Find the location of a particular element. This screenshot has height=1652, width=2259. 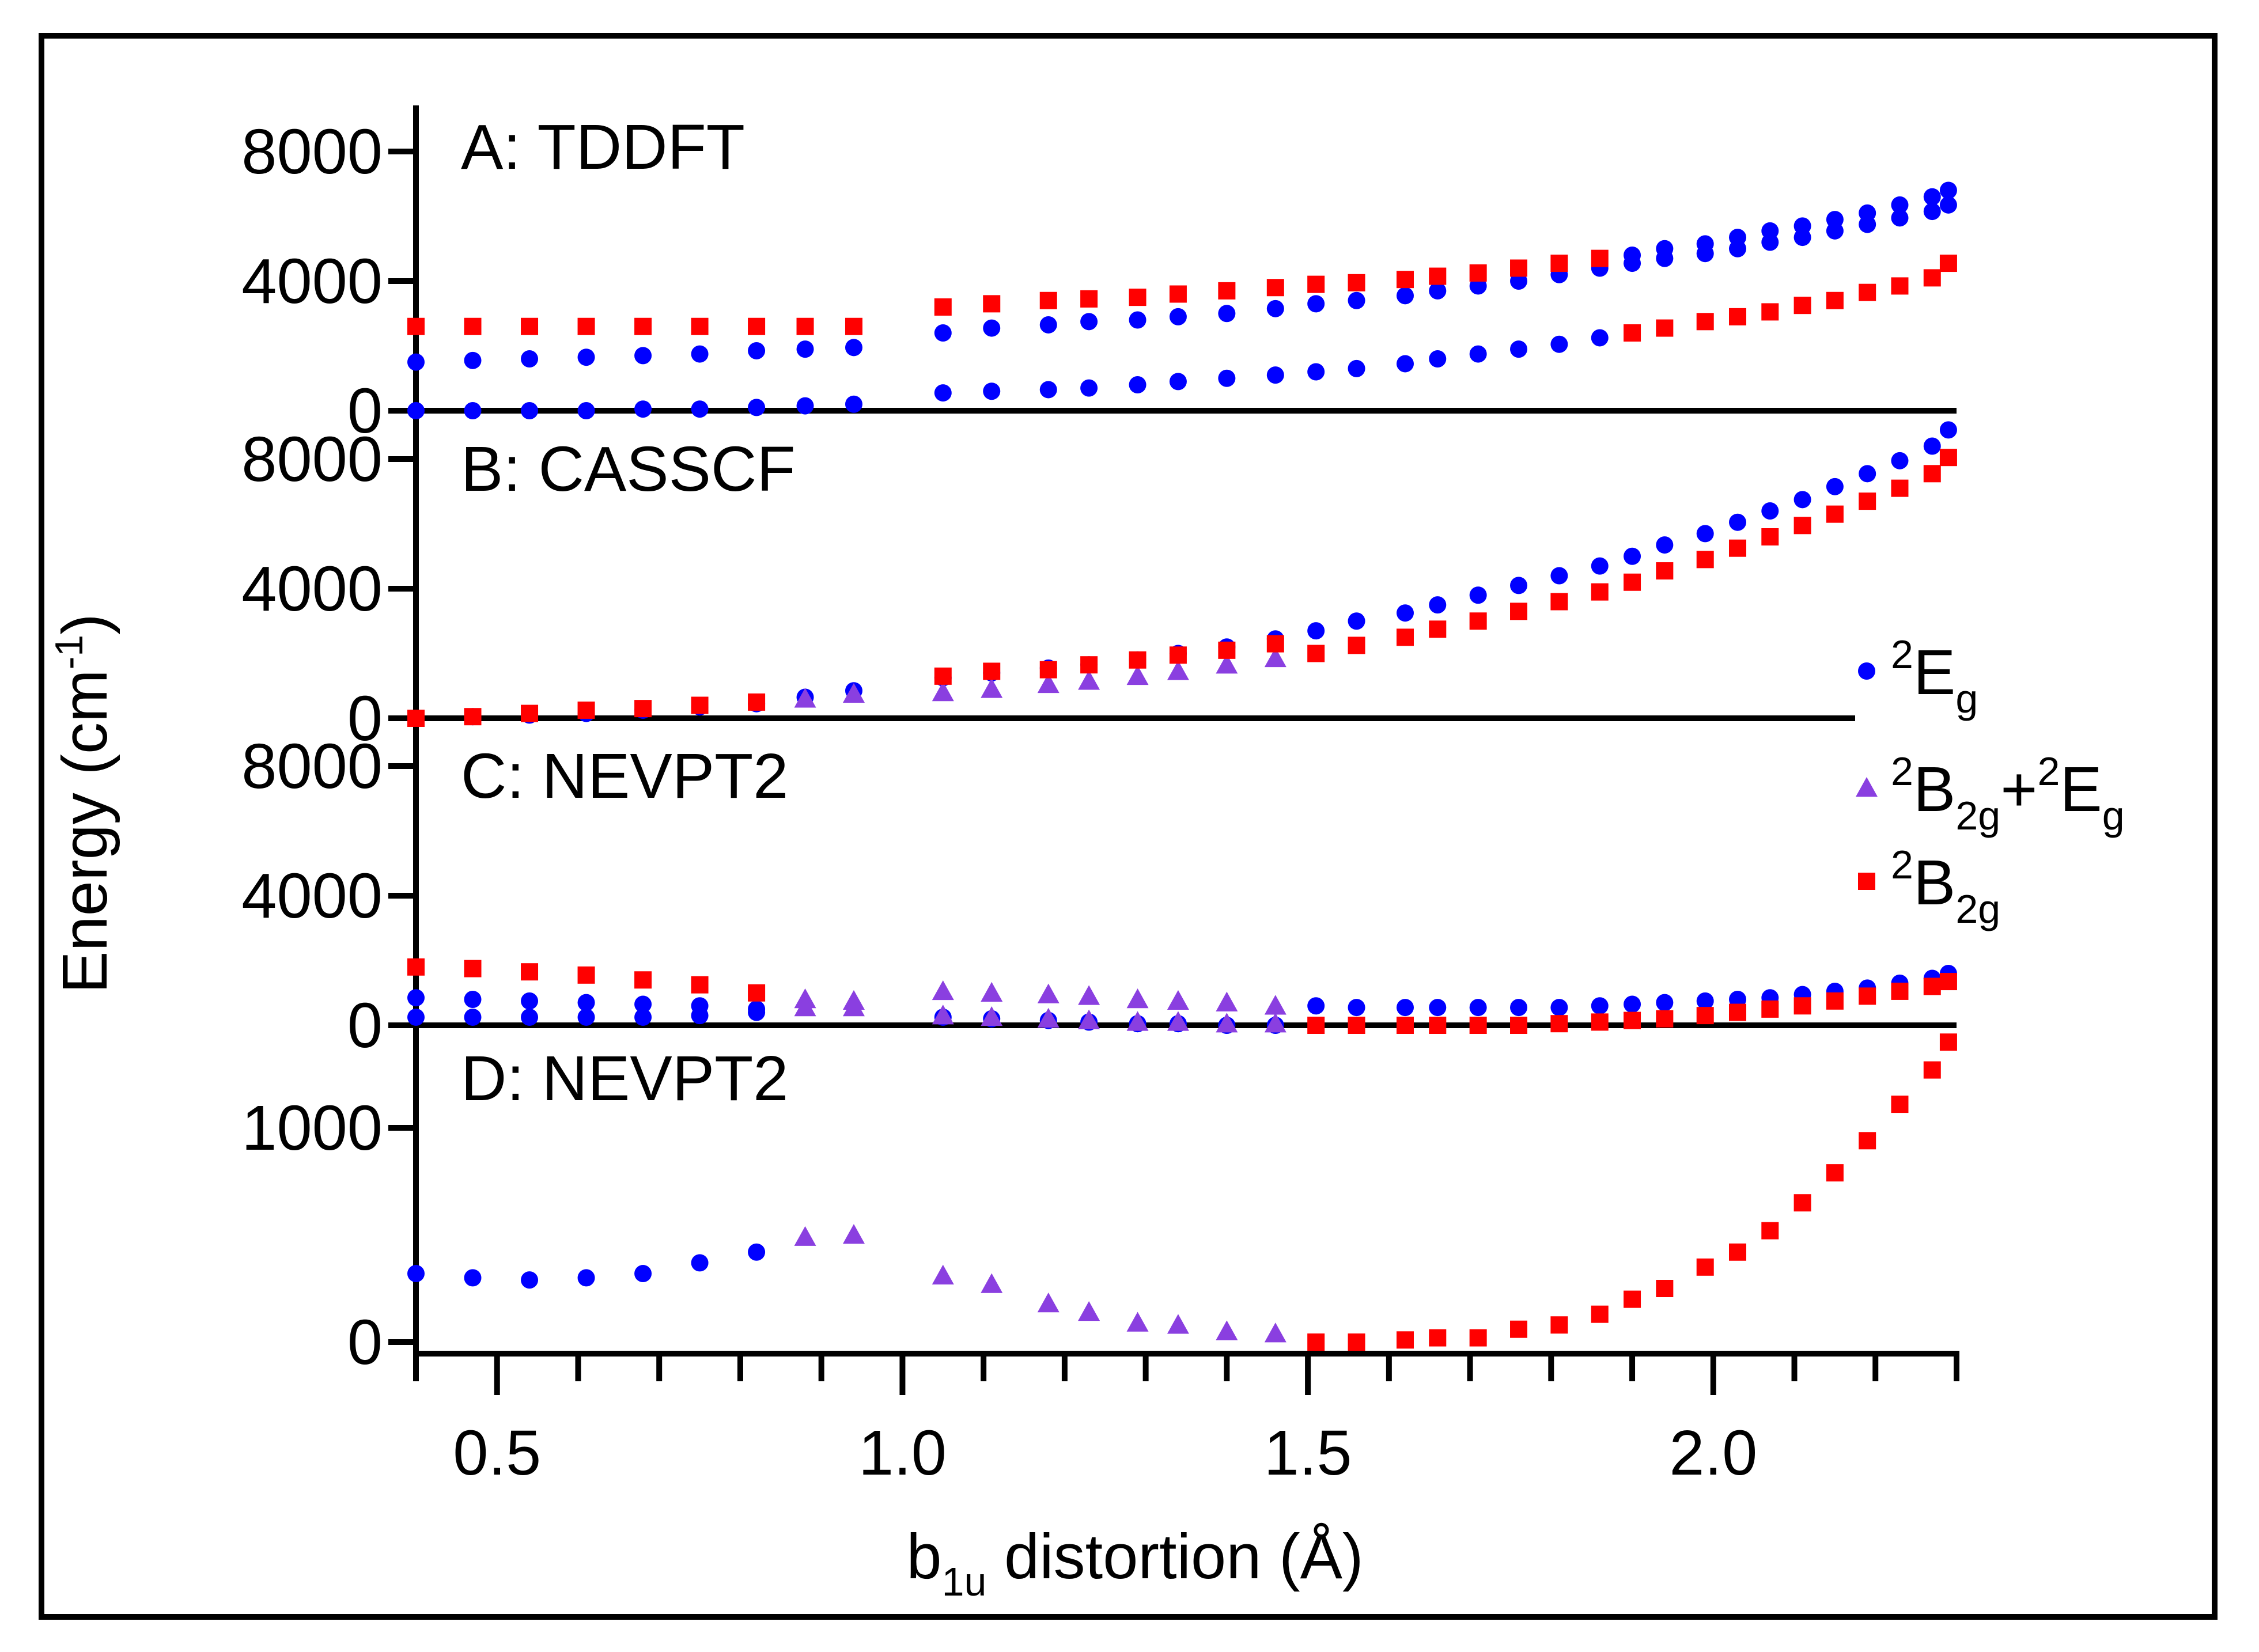

x-axis-label-rest: distortion (Å) is located at coordinates (1174, 1556).